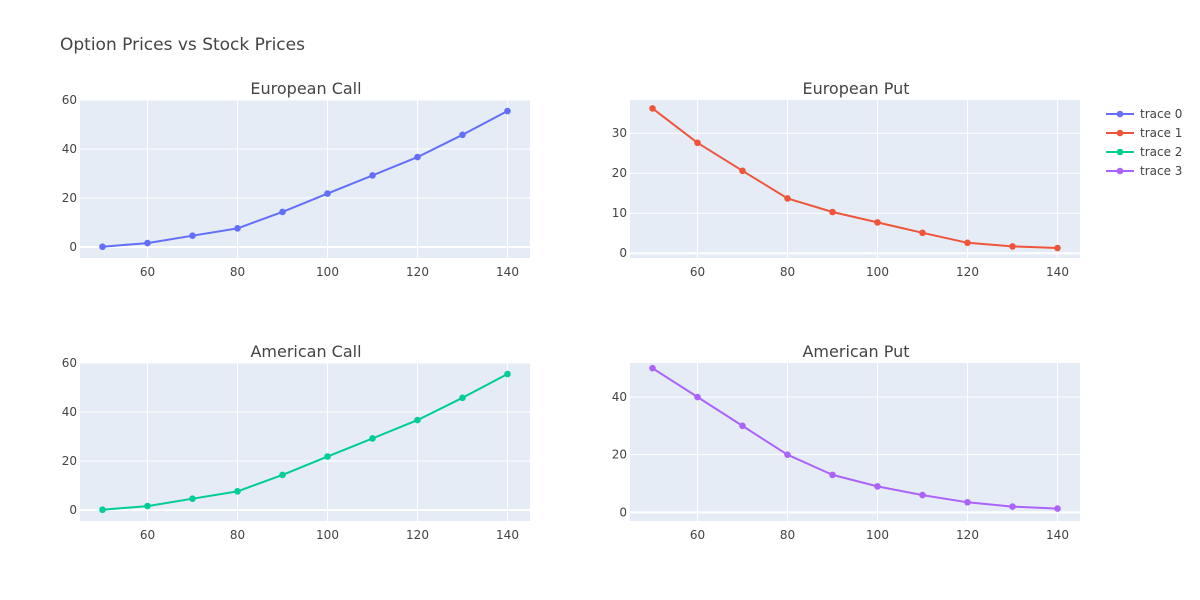 This screenshot has height=600, width=1200. What do you see at coordinates (1161, 152) in the screenshot?
I see `legend-label: trace 2` at bounding box center [1161, 152].